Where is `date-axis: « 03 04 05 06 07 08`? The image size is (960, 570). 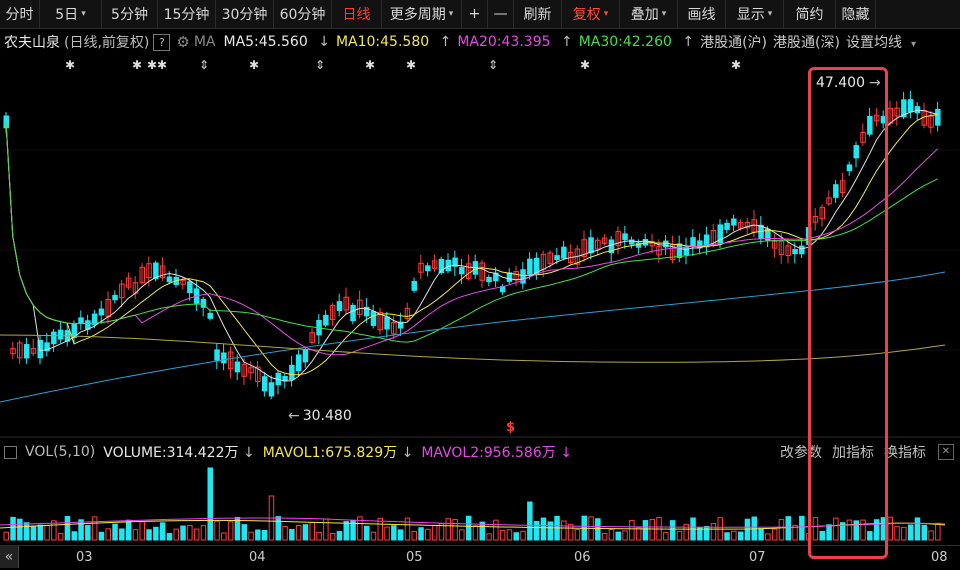
date-axis: « 03 04 05 06 07 08 is located at coordinates (480, 557).